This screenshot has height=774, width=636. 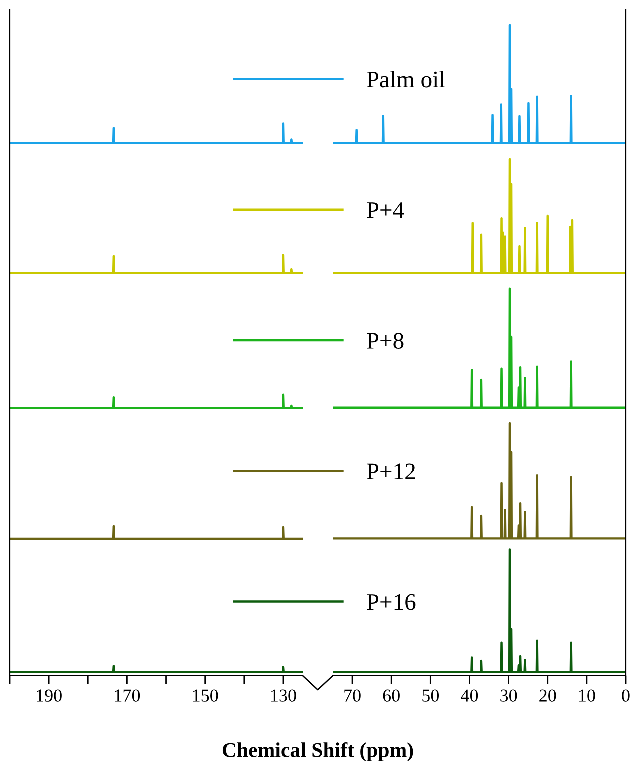 I want to click on x-tick-label: 190, so click(x=49, y=696).